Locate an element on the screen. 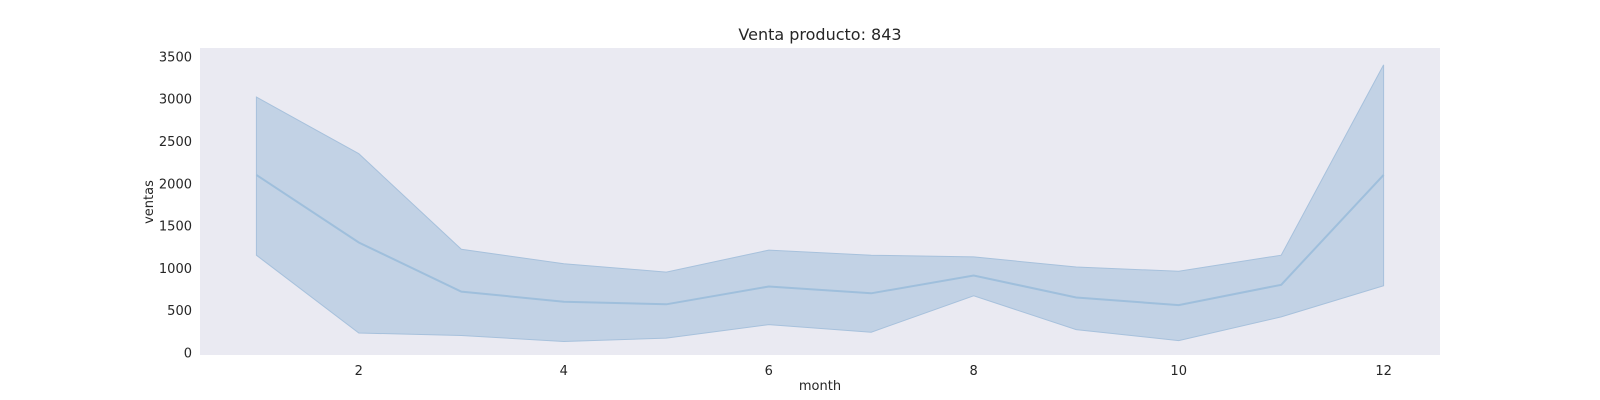 The image size is (1600, 400). y-tick-label: 3000 is located at coordinates (175, 100).